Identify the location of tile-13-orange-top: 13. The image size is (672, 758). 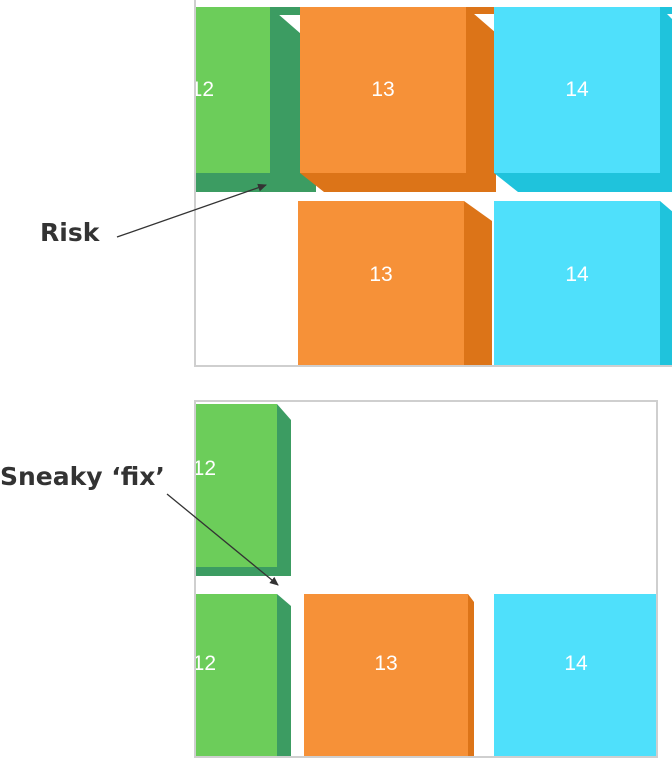
(398, 99).